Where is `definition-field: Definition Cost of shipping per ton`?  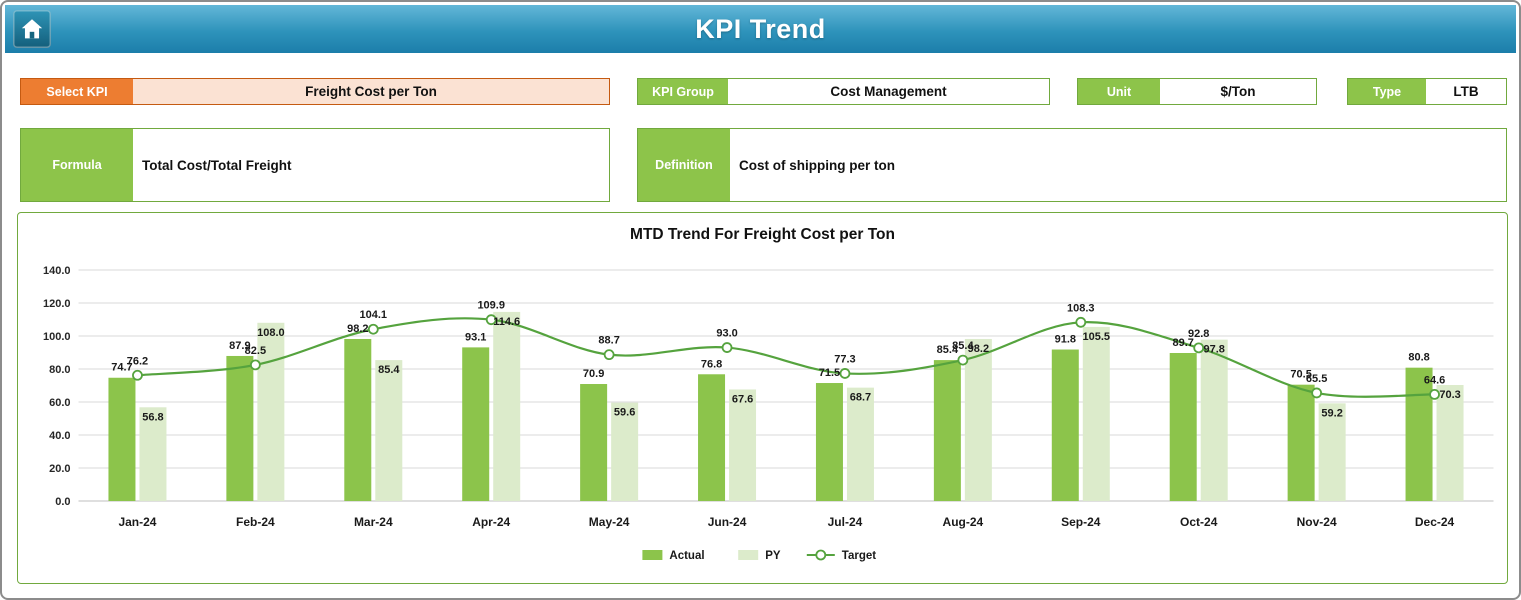
definition-field: Definition Cost of shipping per ton is located at coordinates (1072, 165).